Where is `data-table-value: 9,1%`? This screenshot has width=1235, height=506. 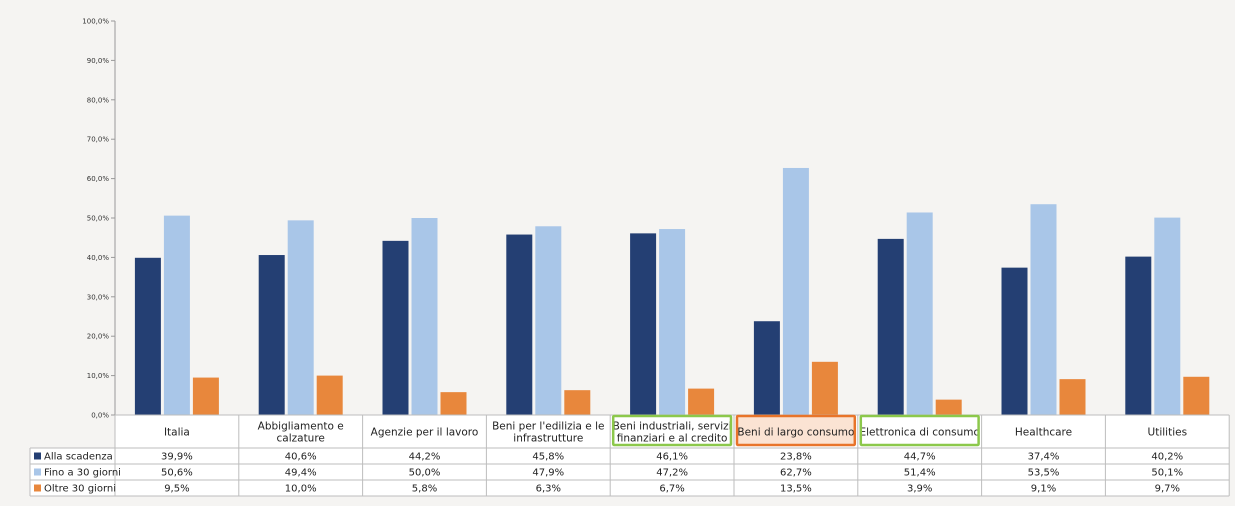 data-table-value: 9,1% is located at coordinates (1043, 489).